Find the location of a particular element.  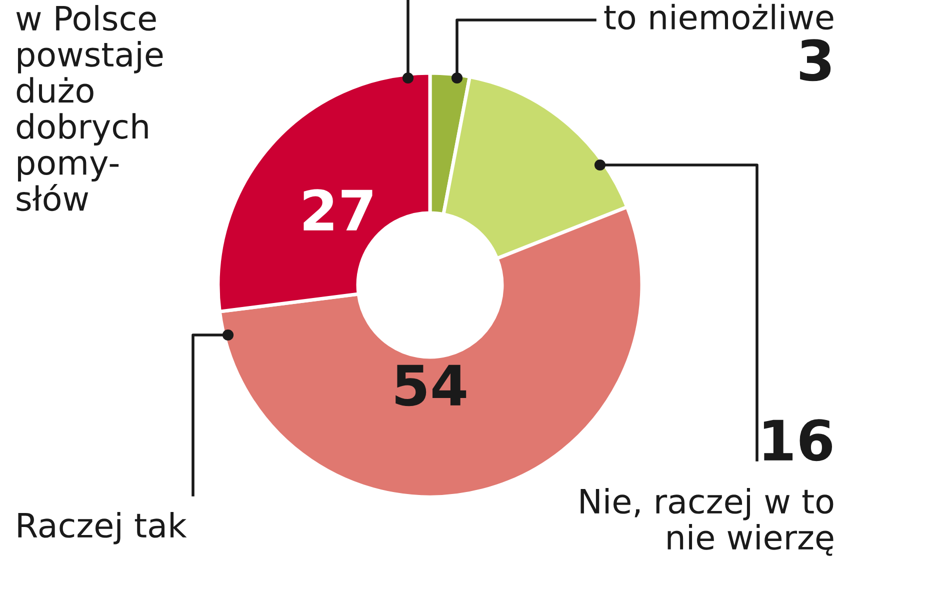

slice-label: to niemożliwe is located at coordinates (719, 17).